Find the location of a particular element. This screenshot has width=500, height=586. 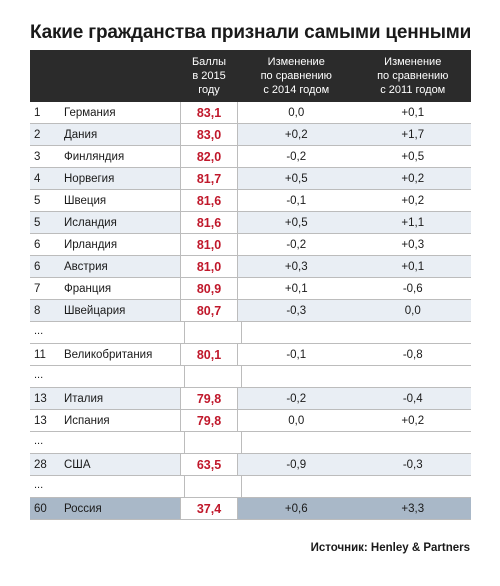

table-row: 4 Норвегия 81,7 +0,5 +0,2 is located at coordinates (250, 179).